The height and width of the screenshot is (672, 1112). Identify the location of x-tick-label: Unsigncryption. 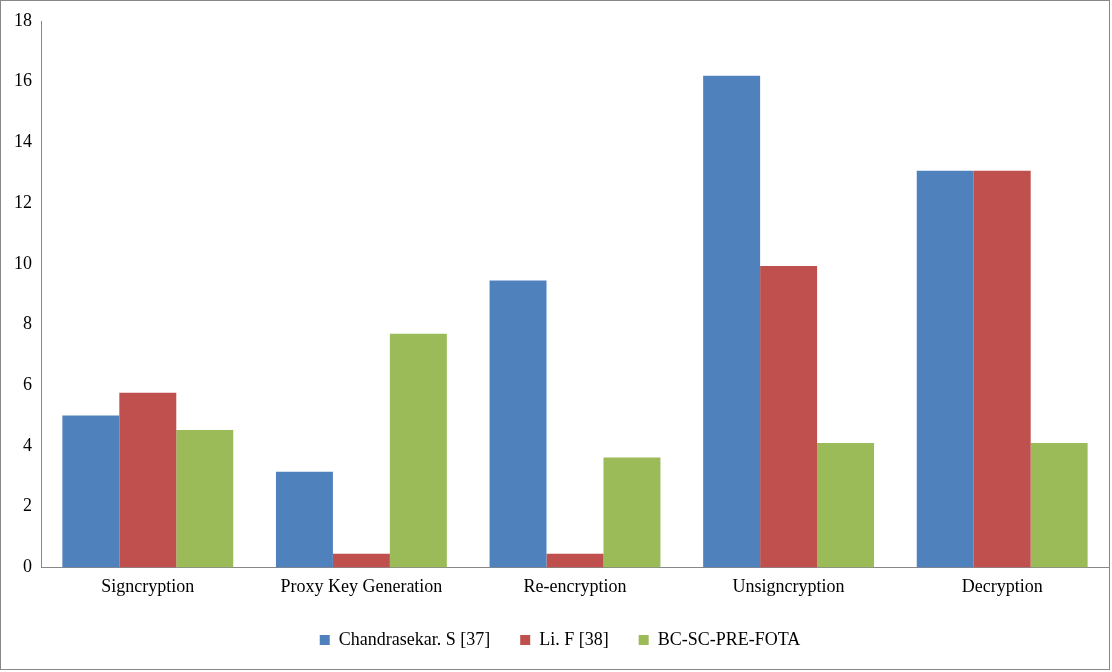
(788, 585).